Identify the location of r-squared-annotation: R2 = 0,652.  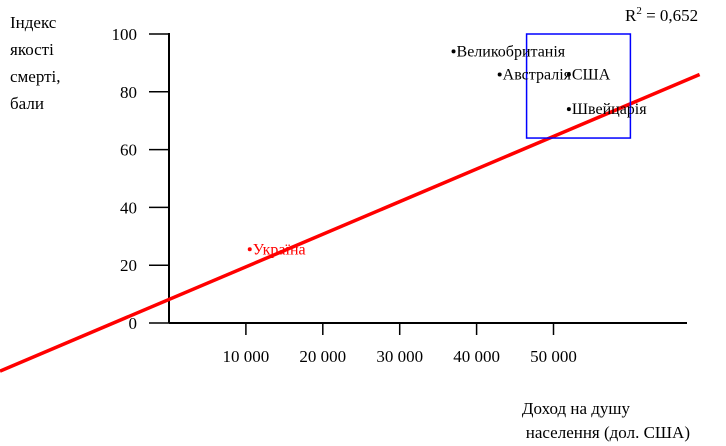
(661, 15).